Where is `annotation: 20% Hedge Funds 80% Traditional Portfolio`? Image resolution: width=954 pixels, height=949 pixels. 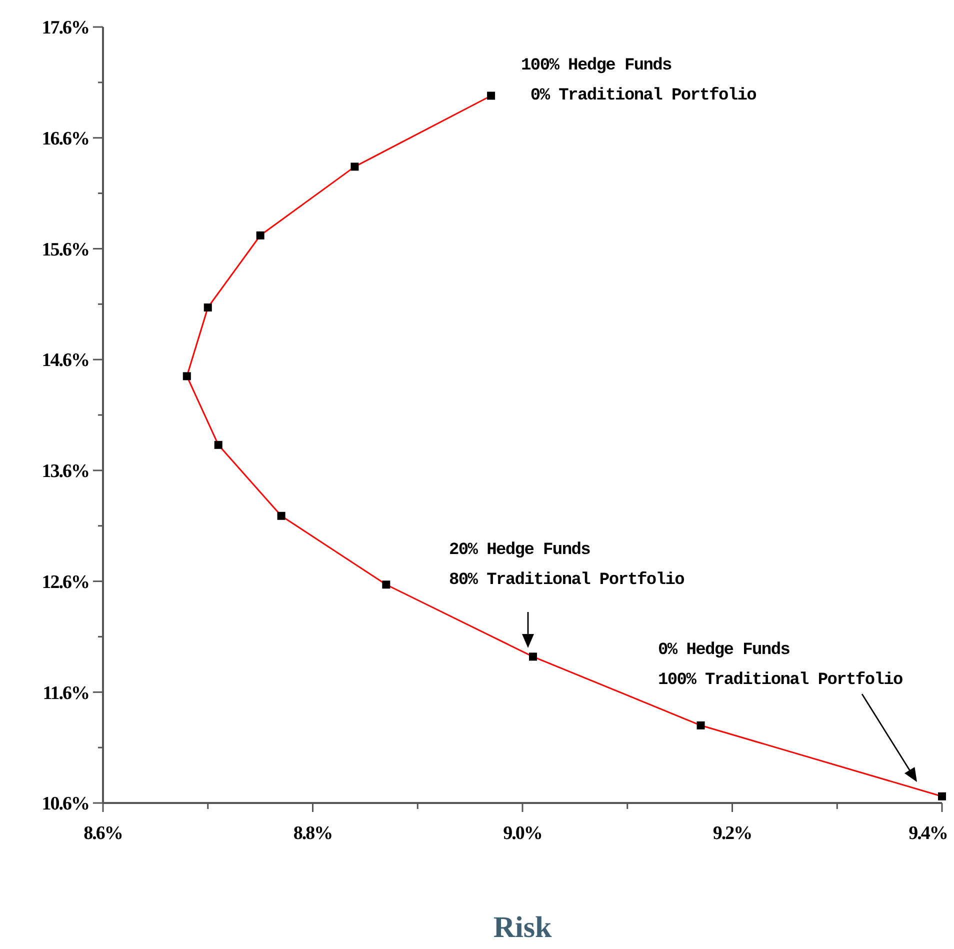
annotation: 20% Hedge Funds 80% Traditional Portfolio is located at coordinates (567, 565).